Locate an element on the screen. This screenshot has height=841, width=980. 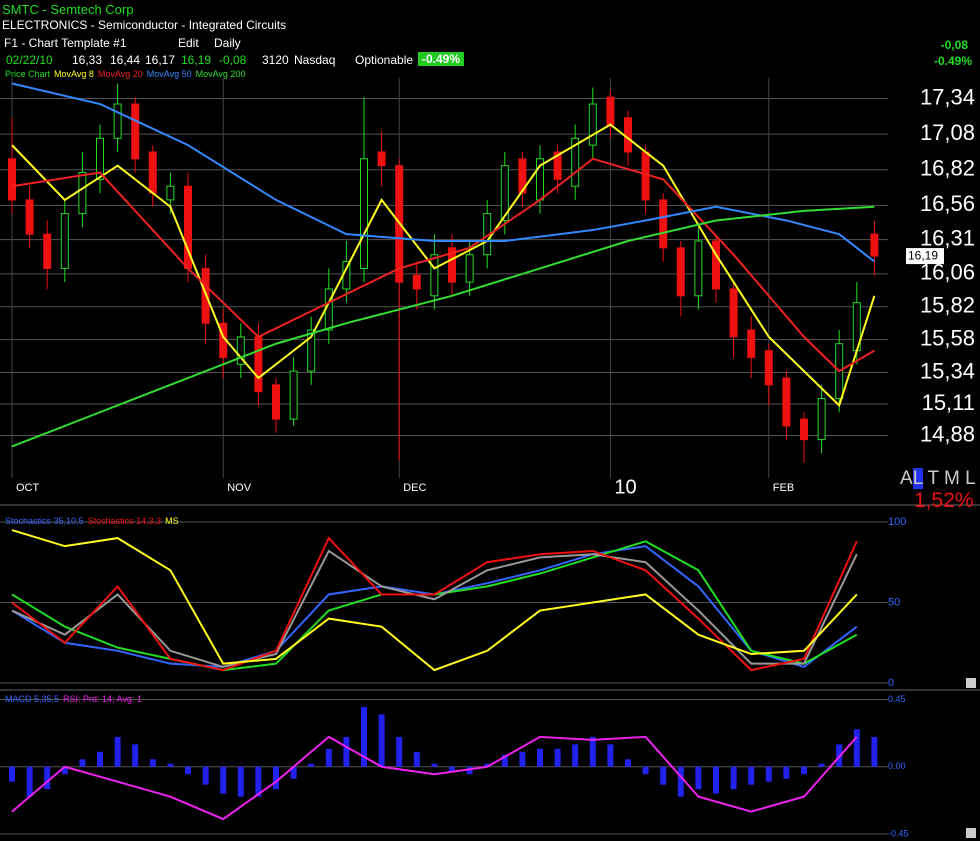
y-tick-label: 15,11 is located at coordinates (948, 402).